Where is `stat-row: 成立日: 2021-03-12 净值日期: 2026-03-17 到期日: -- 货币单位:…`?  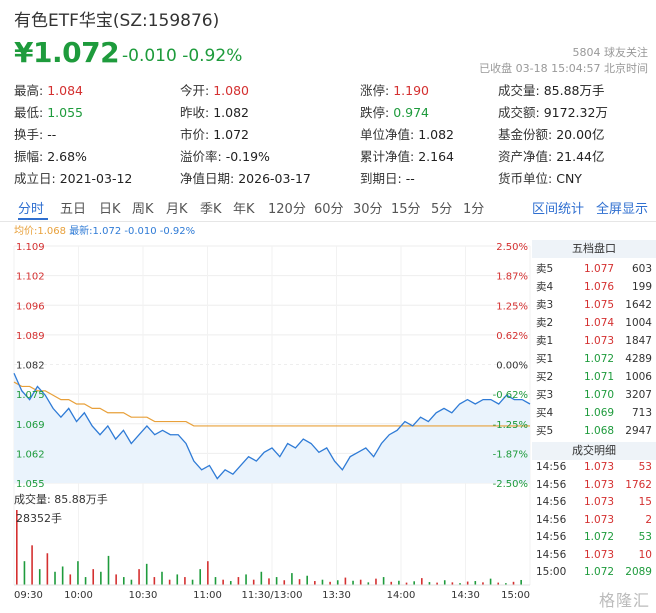
stat-row: 成立日: 2021-03-12 净值日期: 2026-03-17 到期日: -- 货币单位:… is located at coordinates (328, 179).